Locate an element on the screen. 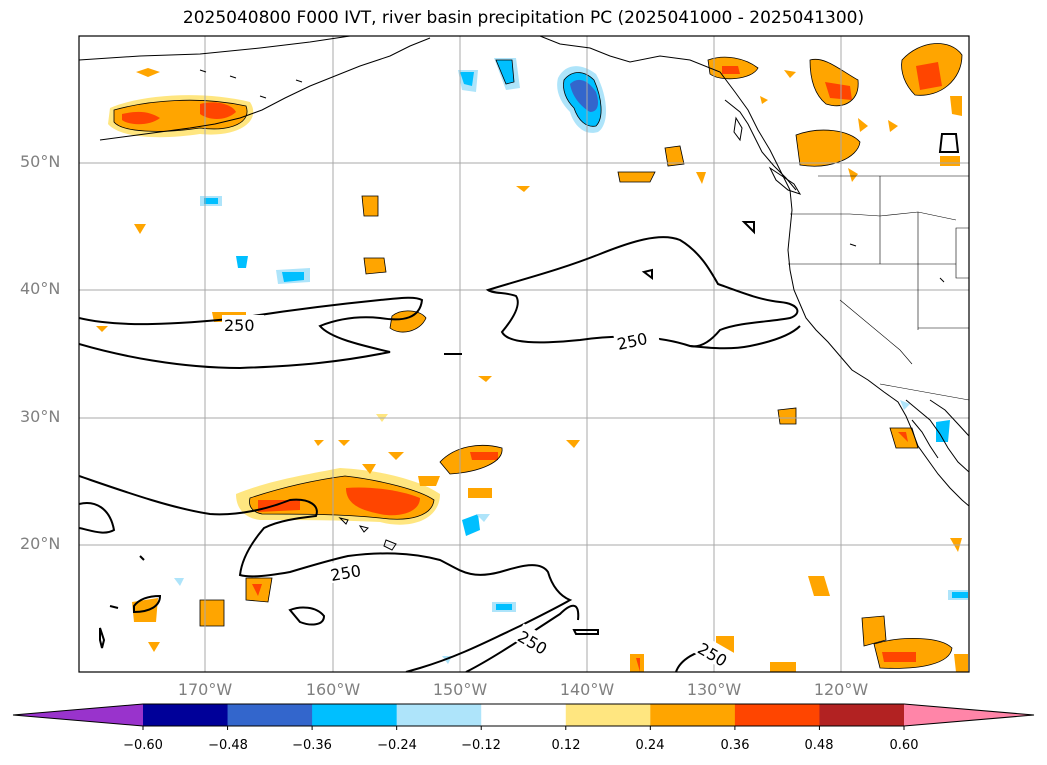  lon-label-140w: 140°W is located at coordinates (587, 689).